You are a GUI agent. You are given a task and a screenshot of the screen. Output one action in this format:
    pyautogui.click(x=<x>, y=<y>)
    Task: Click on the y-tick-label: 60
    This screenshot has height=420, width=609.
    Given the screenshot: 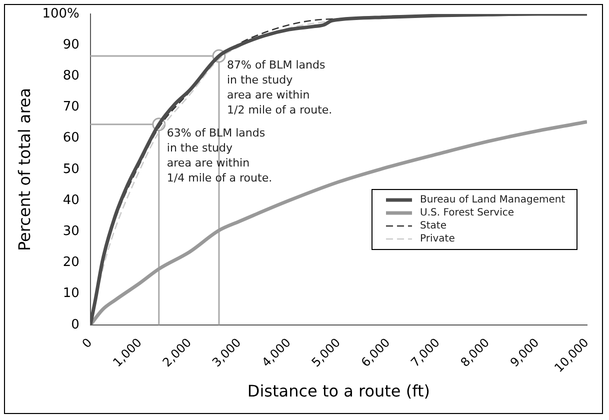 What is the action you would take?
    pyautogui.click(x=71, y=138)
    